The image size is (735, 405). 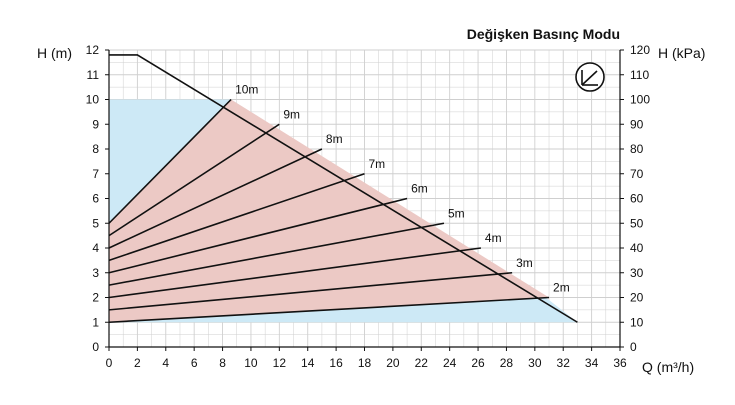 I want to click on series-line-9m, so click(x=194, y=180).